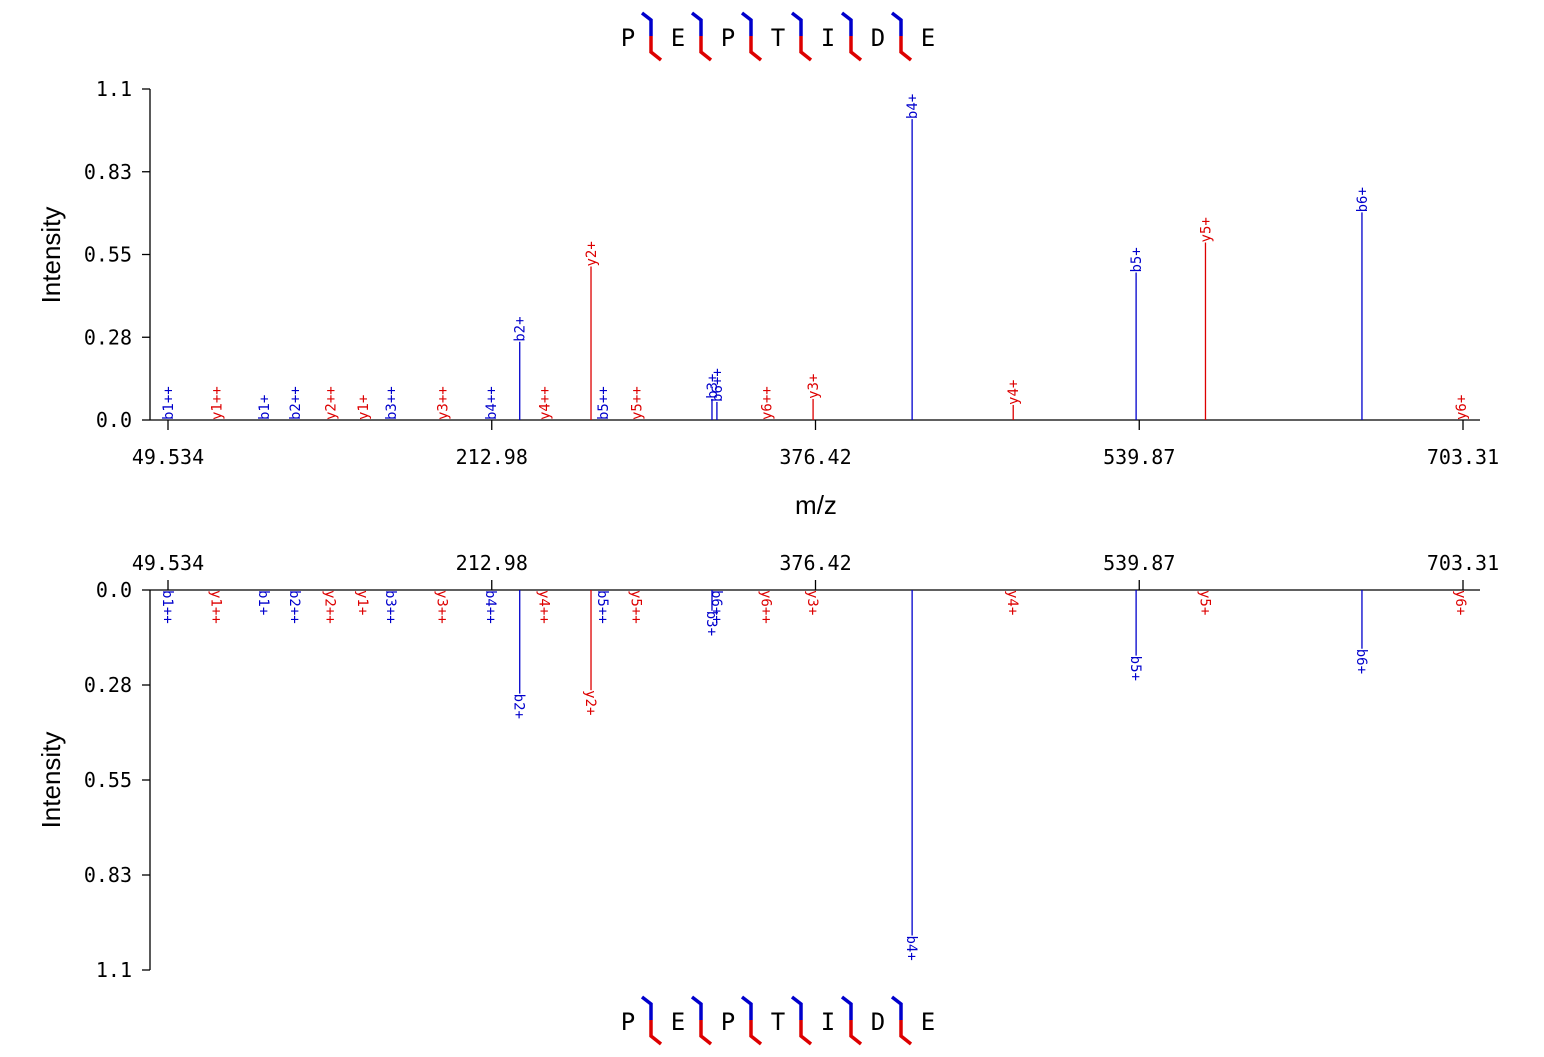 This screenshot has width=1544, height=1057. What do you see at coordinates (814, 386) in the screenshot?
I see `peak-label-y3+: y3+` at bounding box center [814, 386].